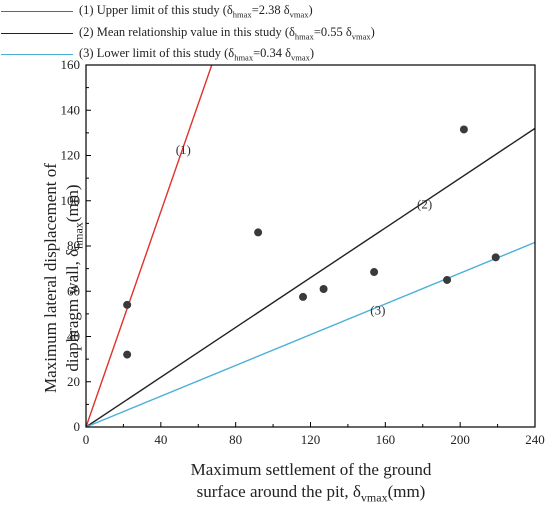 This screenshot has width=550, height=511. Describe the element at coordinates (73, 290) in the screenshot. I see `y-tick-label: 60` at that location.